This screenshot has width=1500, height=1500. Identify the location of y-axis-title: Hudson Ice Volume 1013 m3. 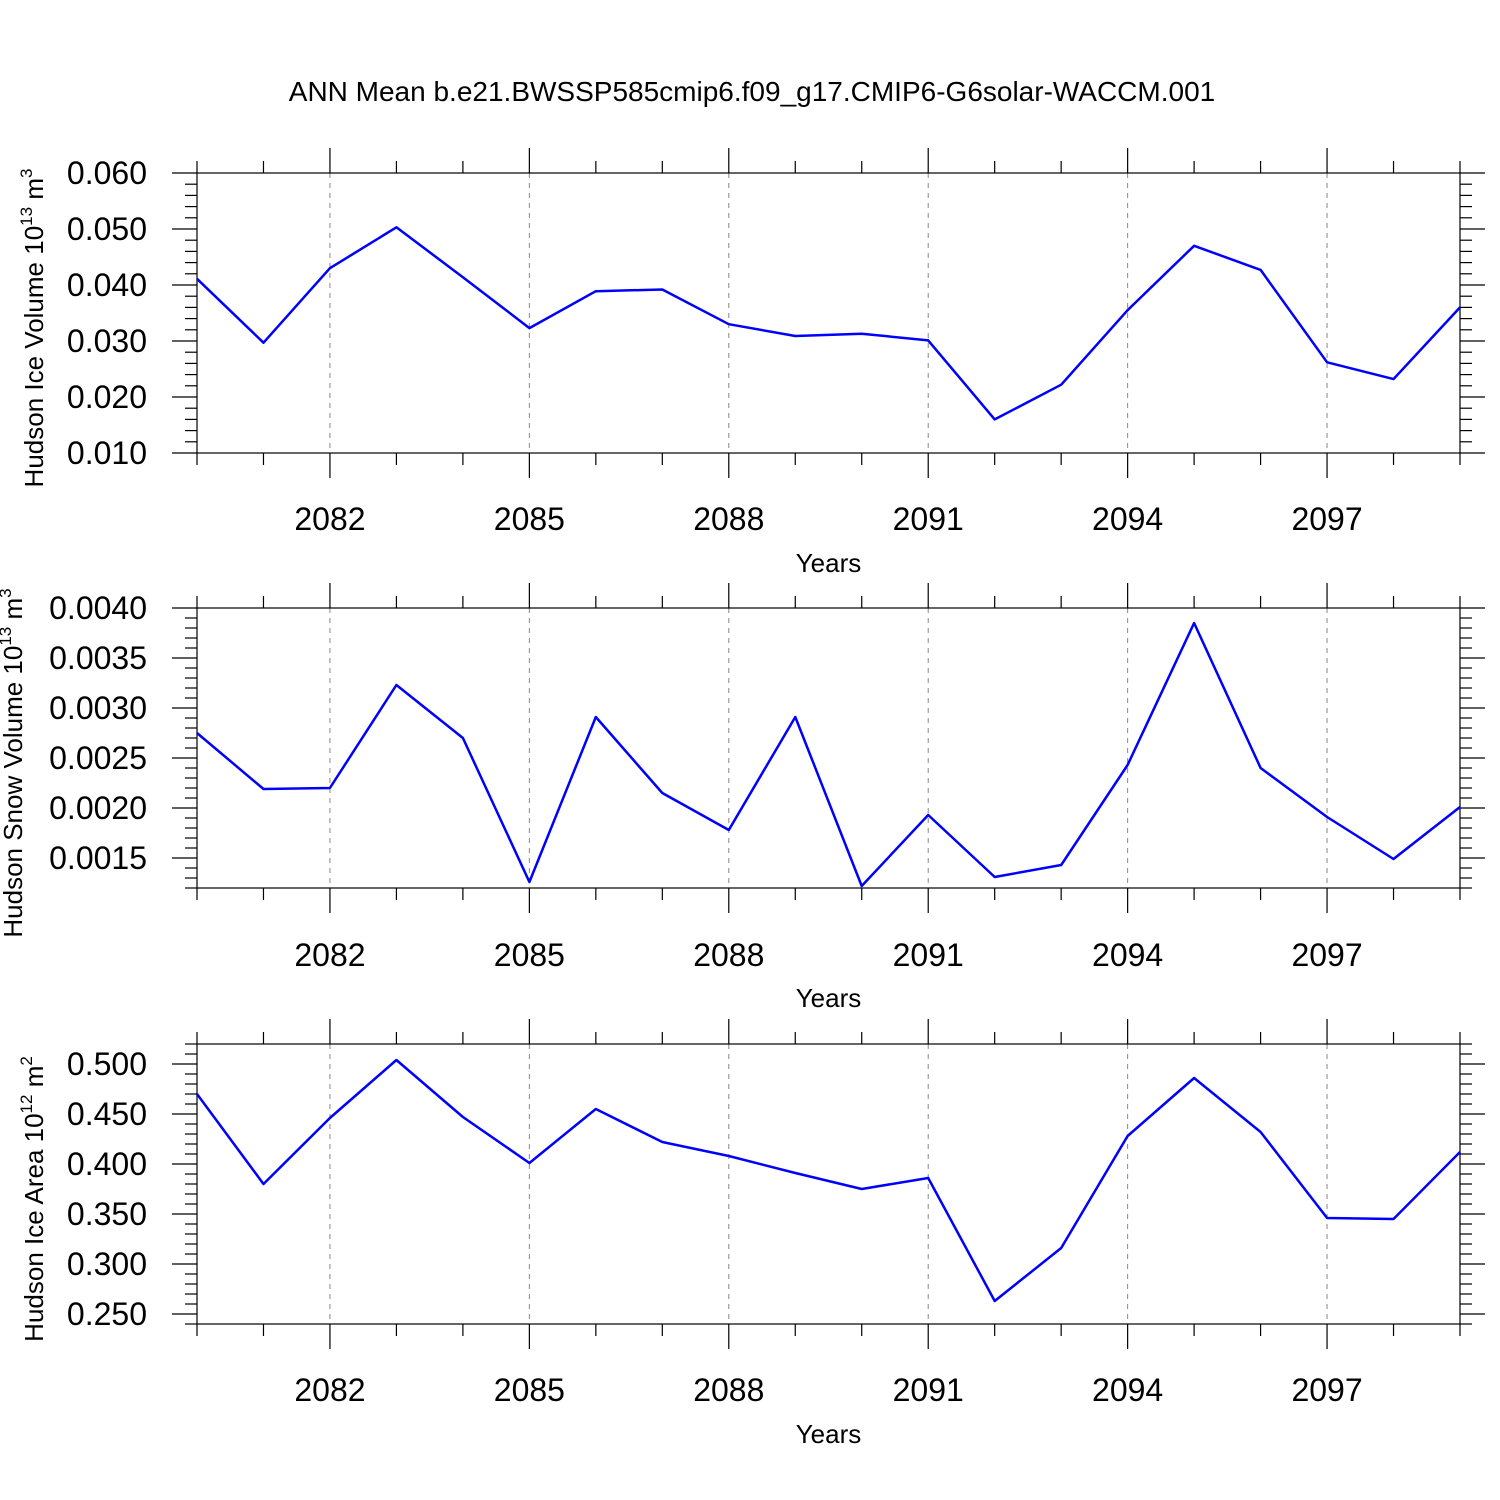
(33, 328).